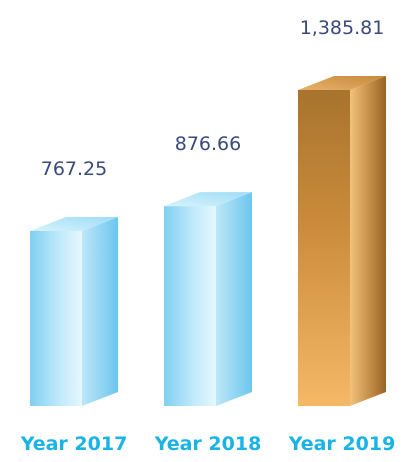 The height and width of the screenshot is (462, 408). What do you see at coordinates (74, 444) in the screenshot?
I see `category-label: Year 2017` at bounding box center [74, 444].